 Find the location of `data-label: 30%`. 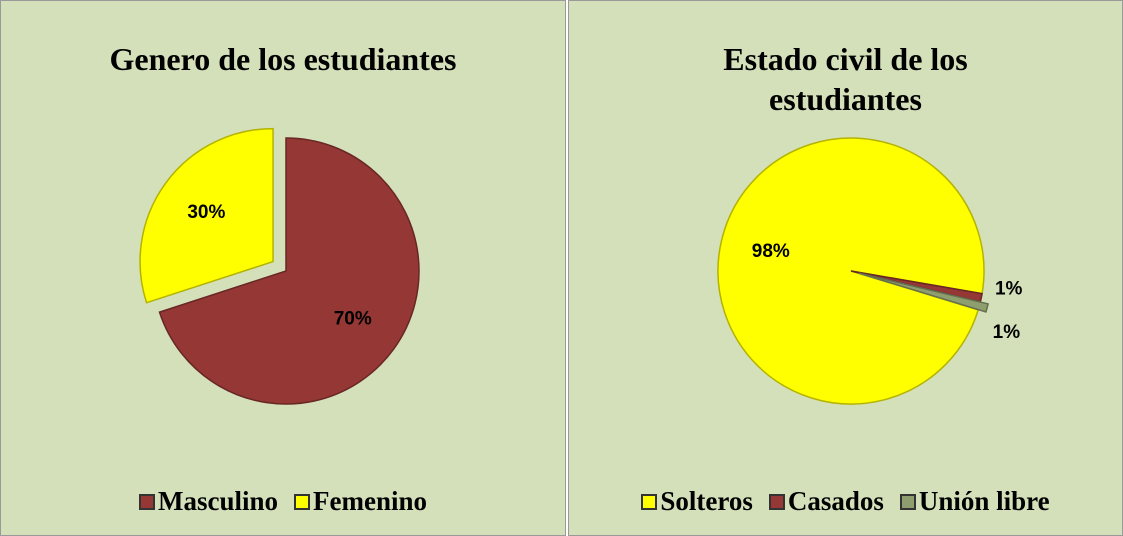

data-label: 30% is located at coordinates (206, 212).